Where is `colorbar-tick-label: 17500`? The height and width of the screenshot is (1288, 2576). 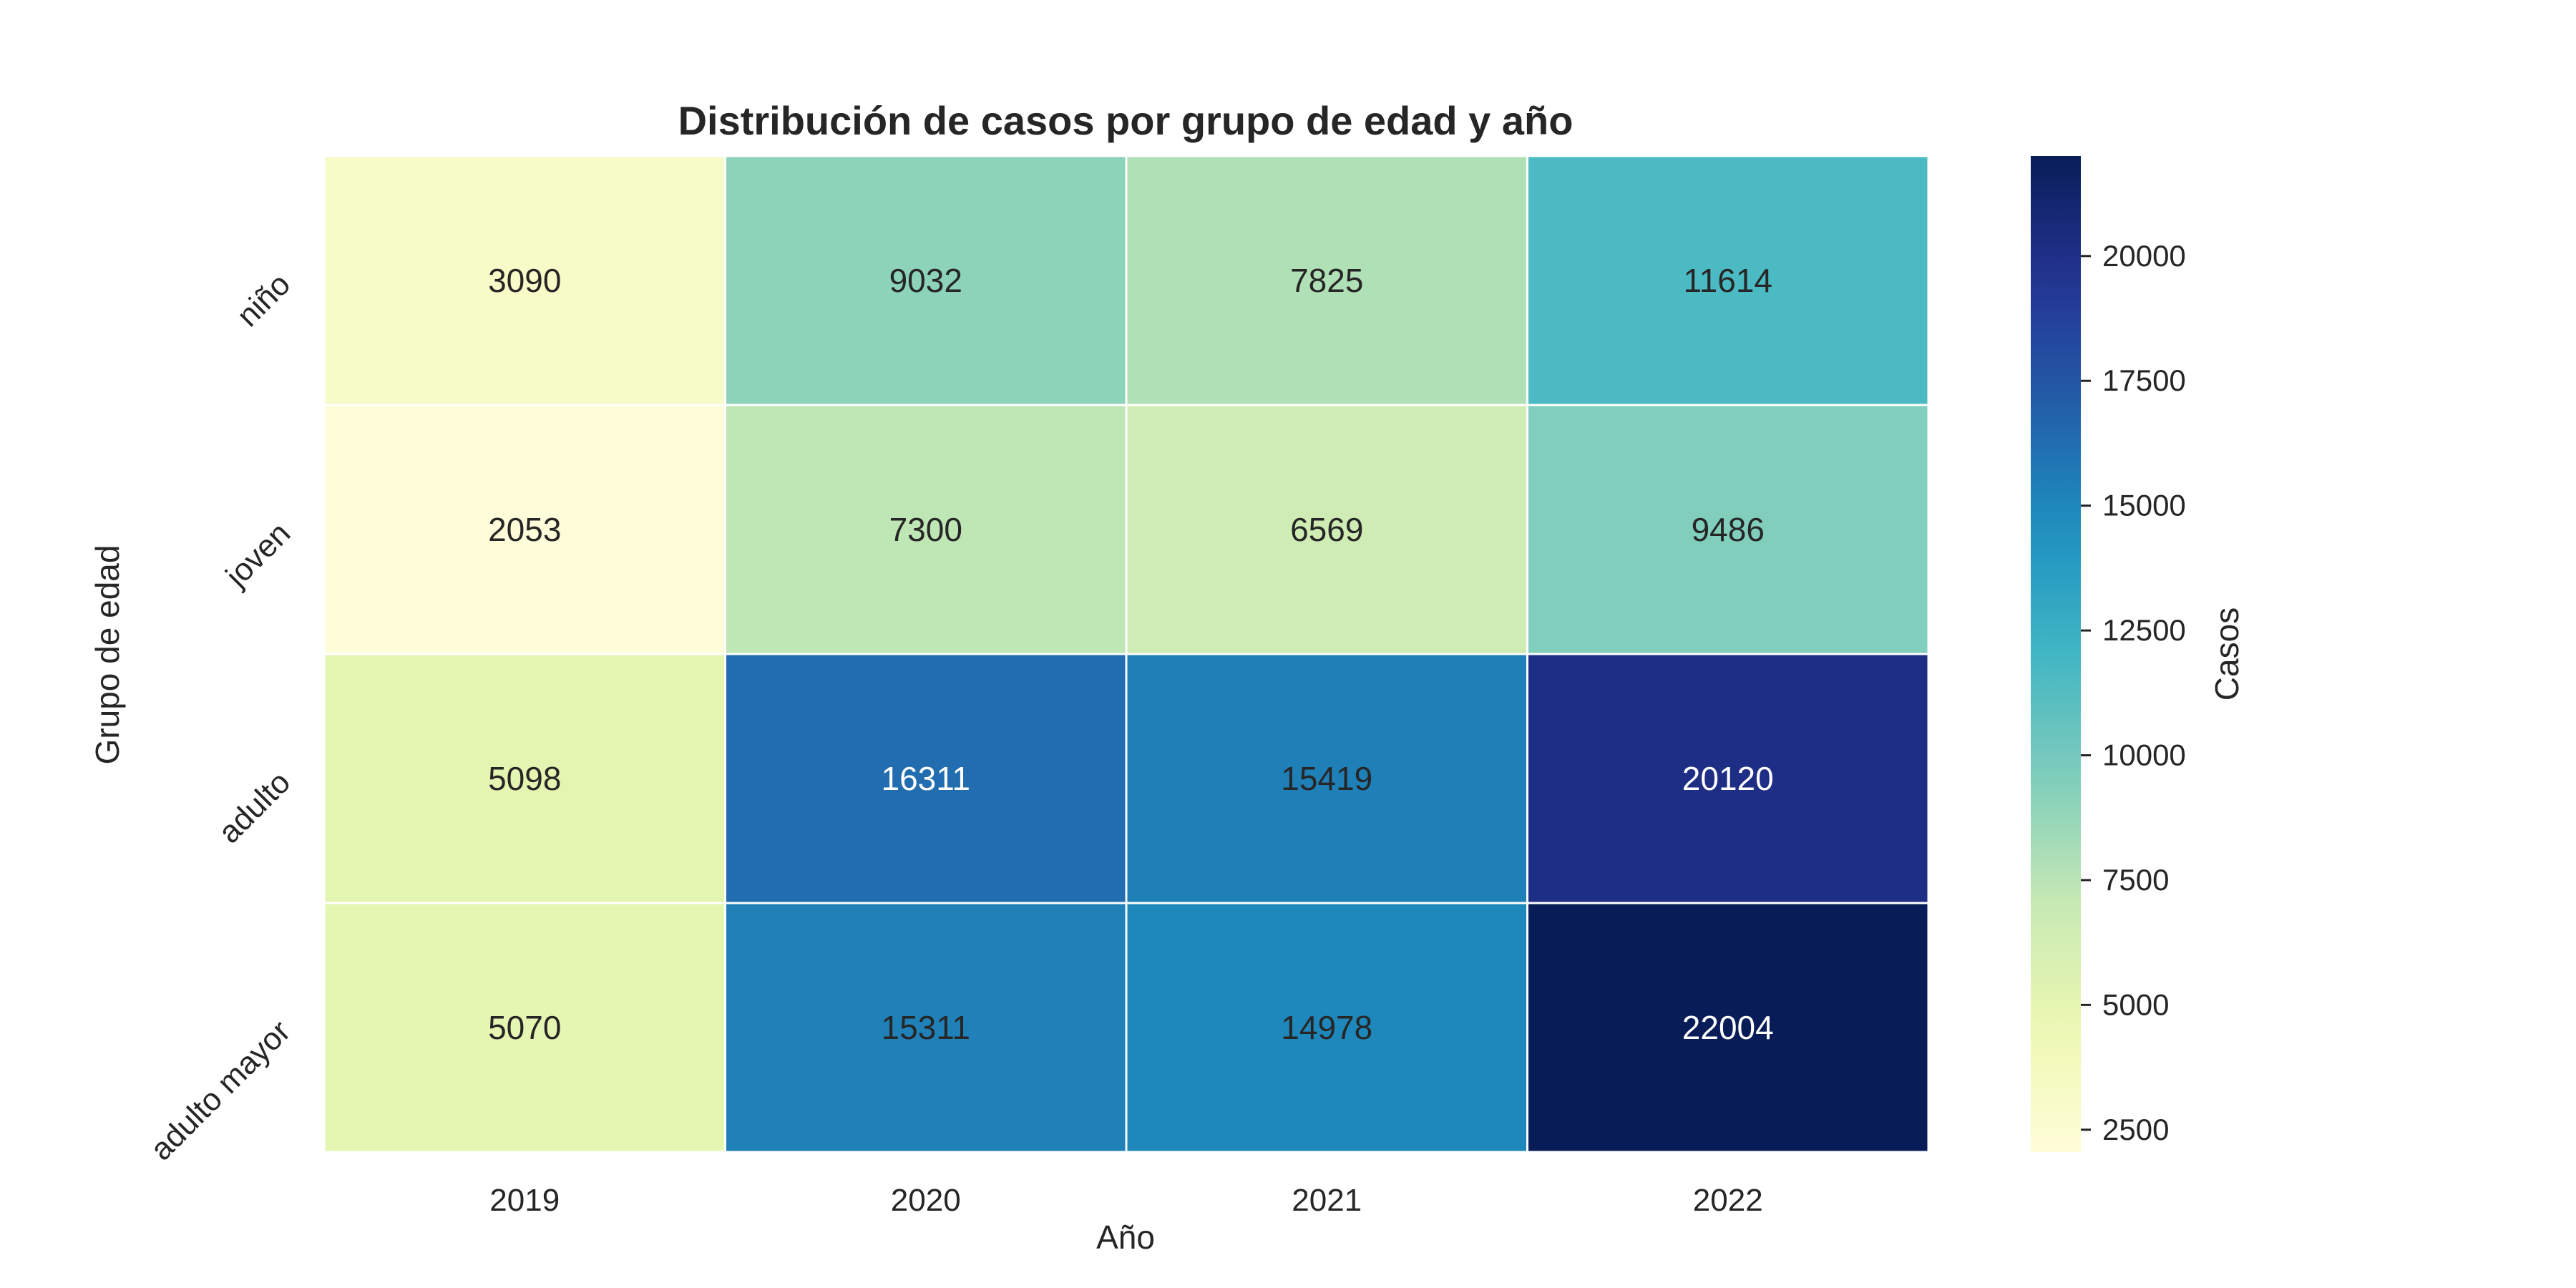
colorbar-tick-label: 17500 is located at coordinates (2144, 380).